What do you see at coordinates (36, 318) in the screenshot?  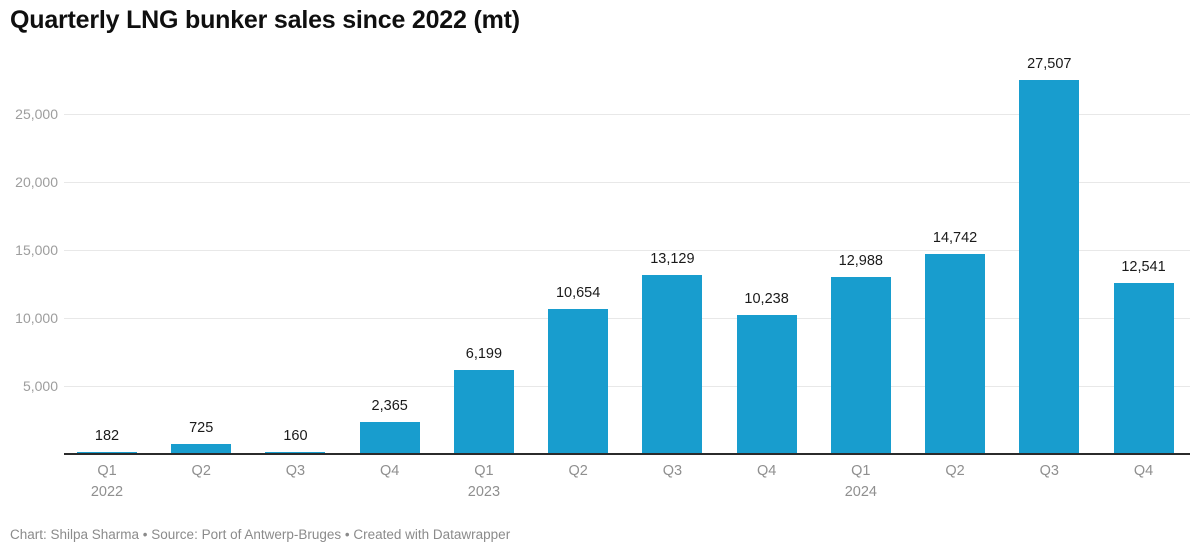 I see `y-axis-tick-label: 10,000` at bounding box center [36, 318].